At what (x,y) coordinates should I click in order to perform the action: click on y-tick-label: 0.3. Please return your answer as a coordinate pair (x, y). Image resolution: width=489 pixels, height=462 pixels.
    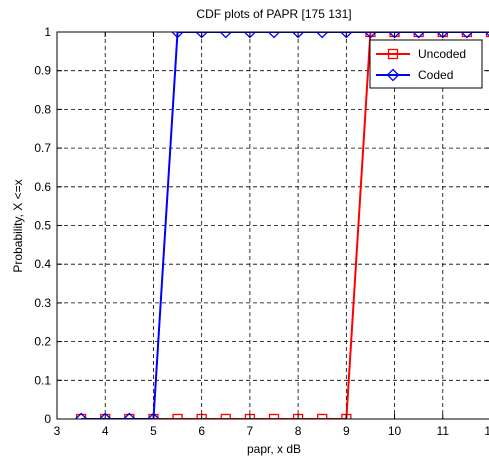
    Looking at the image, I should click on (42, 303).